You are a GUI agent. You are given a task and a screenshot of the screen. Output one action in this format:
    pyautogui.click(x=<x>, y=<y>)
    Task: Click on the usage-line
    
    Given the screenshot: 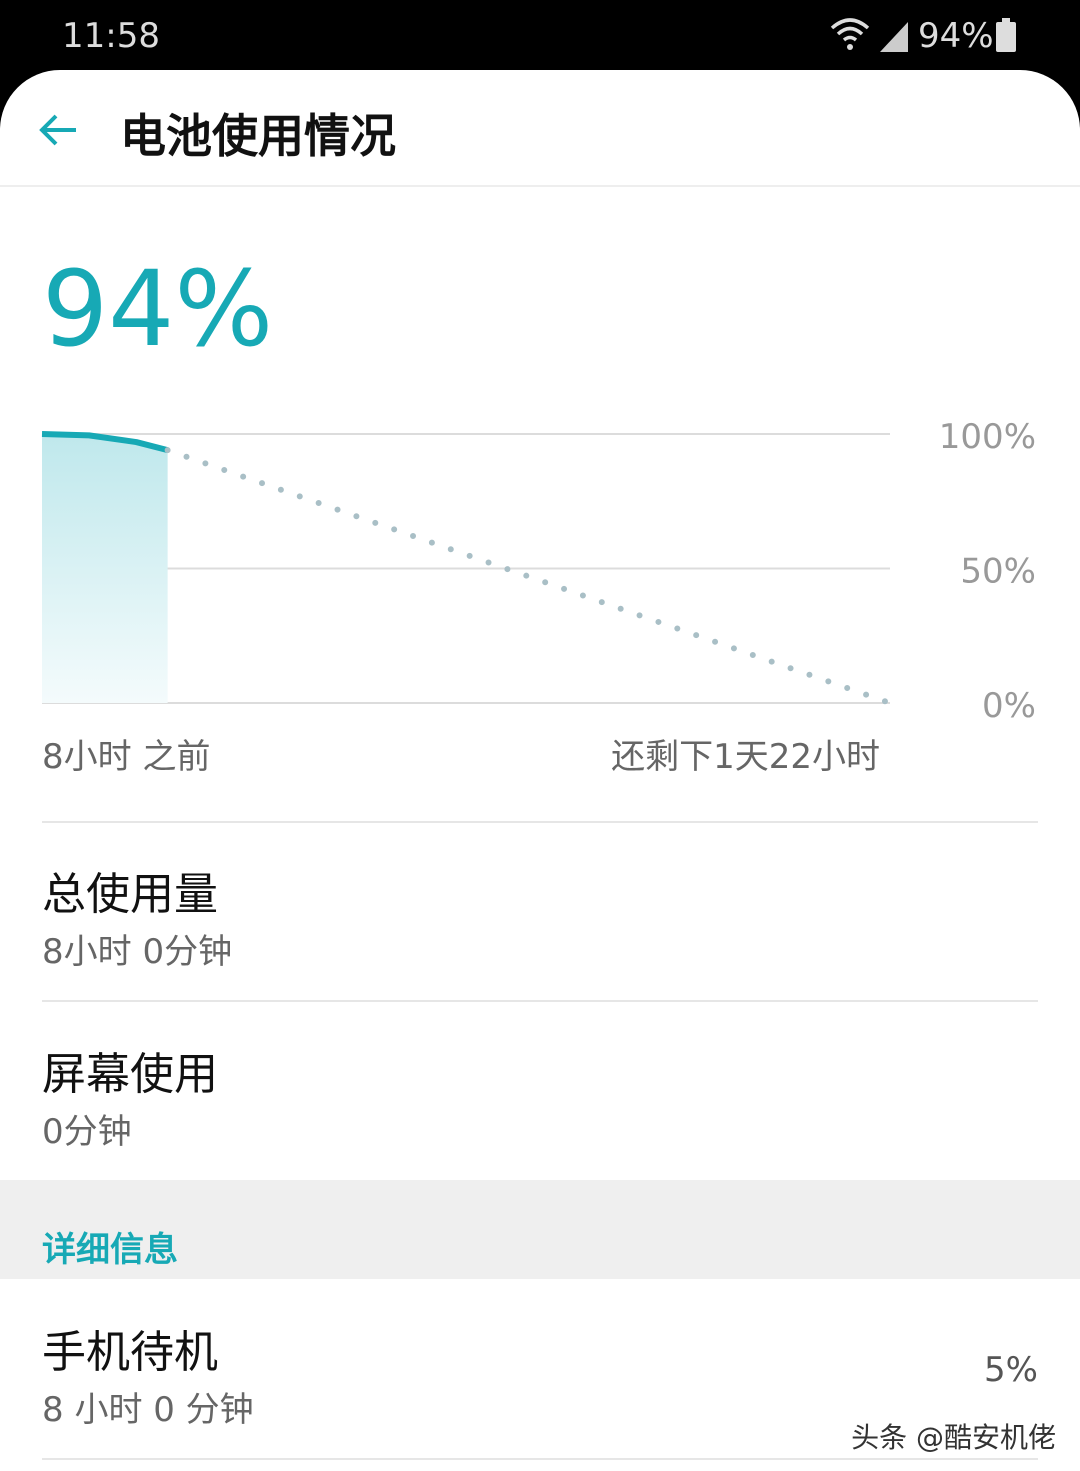 What is the action you would take?
    pyautogui.click(x=105, y=442)
    